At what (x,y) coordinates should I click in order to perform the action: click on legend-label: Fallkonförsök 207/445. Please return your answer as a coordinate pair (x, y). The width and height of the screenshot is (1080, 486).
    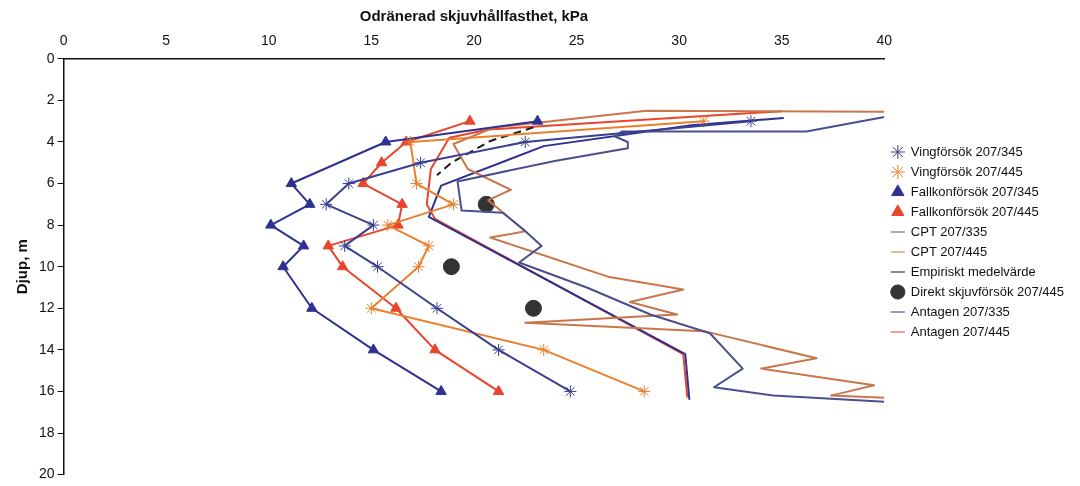
    Looking at the image, I should click on (974, 211).